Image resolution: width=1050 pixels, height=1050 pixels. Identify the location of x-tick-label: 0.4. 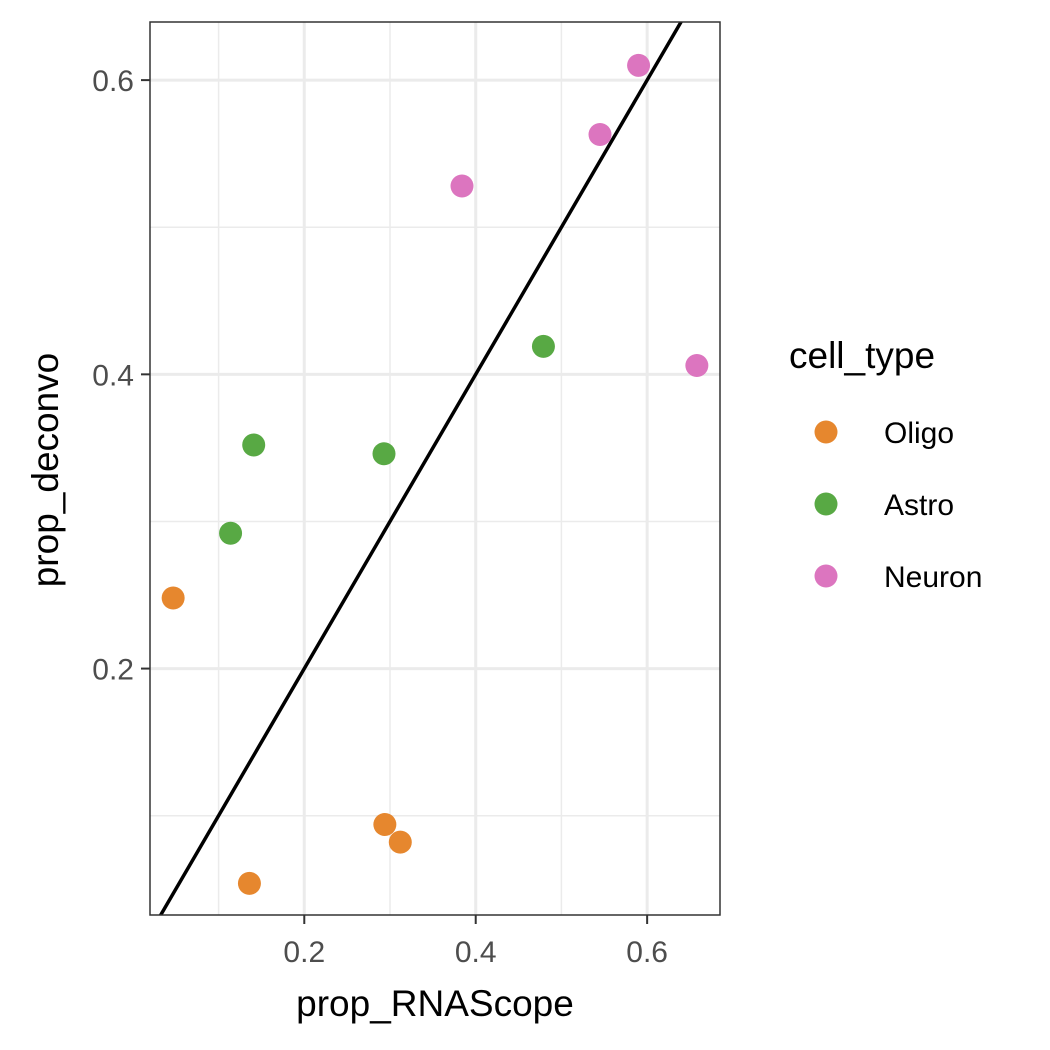
(476, 952).